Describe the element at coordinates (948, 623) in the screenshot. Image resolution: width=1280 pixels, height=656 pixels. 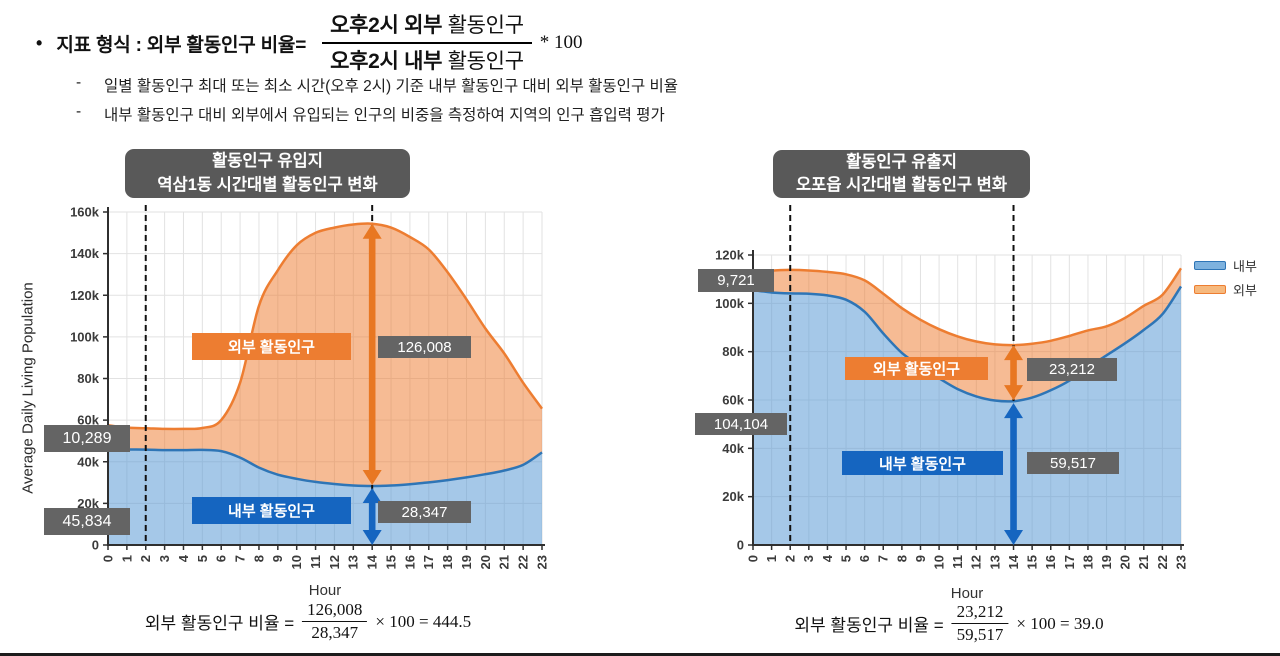
I see `right-ratio-formula: 외부 활동인구 비율 = 23,212 59,517 × 100 = 39.0` at that location.